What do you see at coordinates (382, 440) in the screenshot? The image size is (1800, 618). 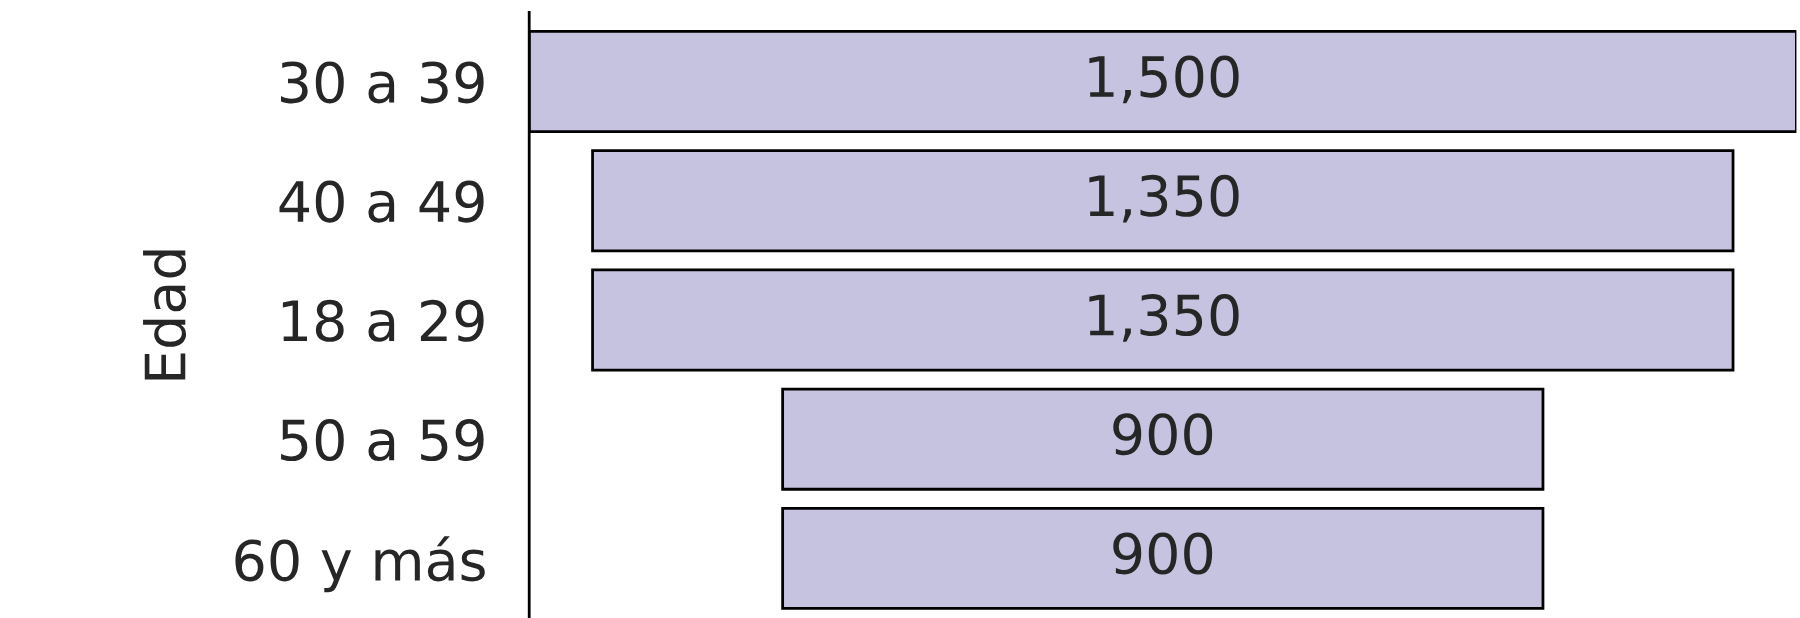 I see `category-label: 50 a 59` at bounding box center [382, 440].